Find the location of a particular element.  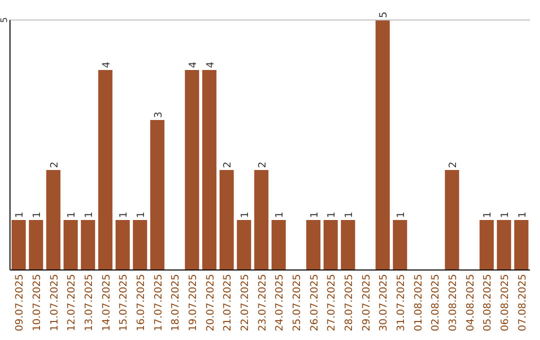

x-tick-label: 01.08.2025 is located at coordinates (418, 303).